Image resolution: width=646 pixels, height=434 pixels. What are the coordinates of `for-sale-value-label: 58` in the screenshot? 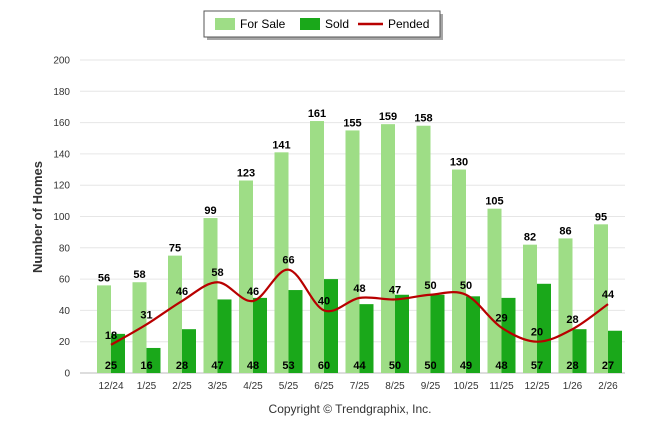 It's located at (139, 275).